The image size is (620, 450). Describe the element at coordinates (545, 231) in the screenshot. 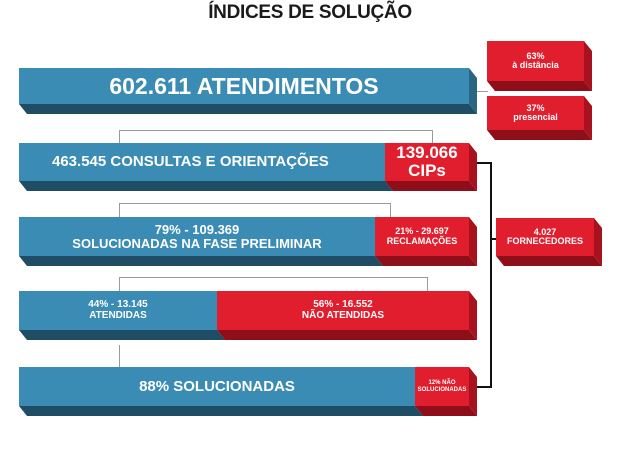

I see `fornecedores-line1: 4.027` at that location.